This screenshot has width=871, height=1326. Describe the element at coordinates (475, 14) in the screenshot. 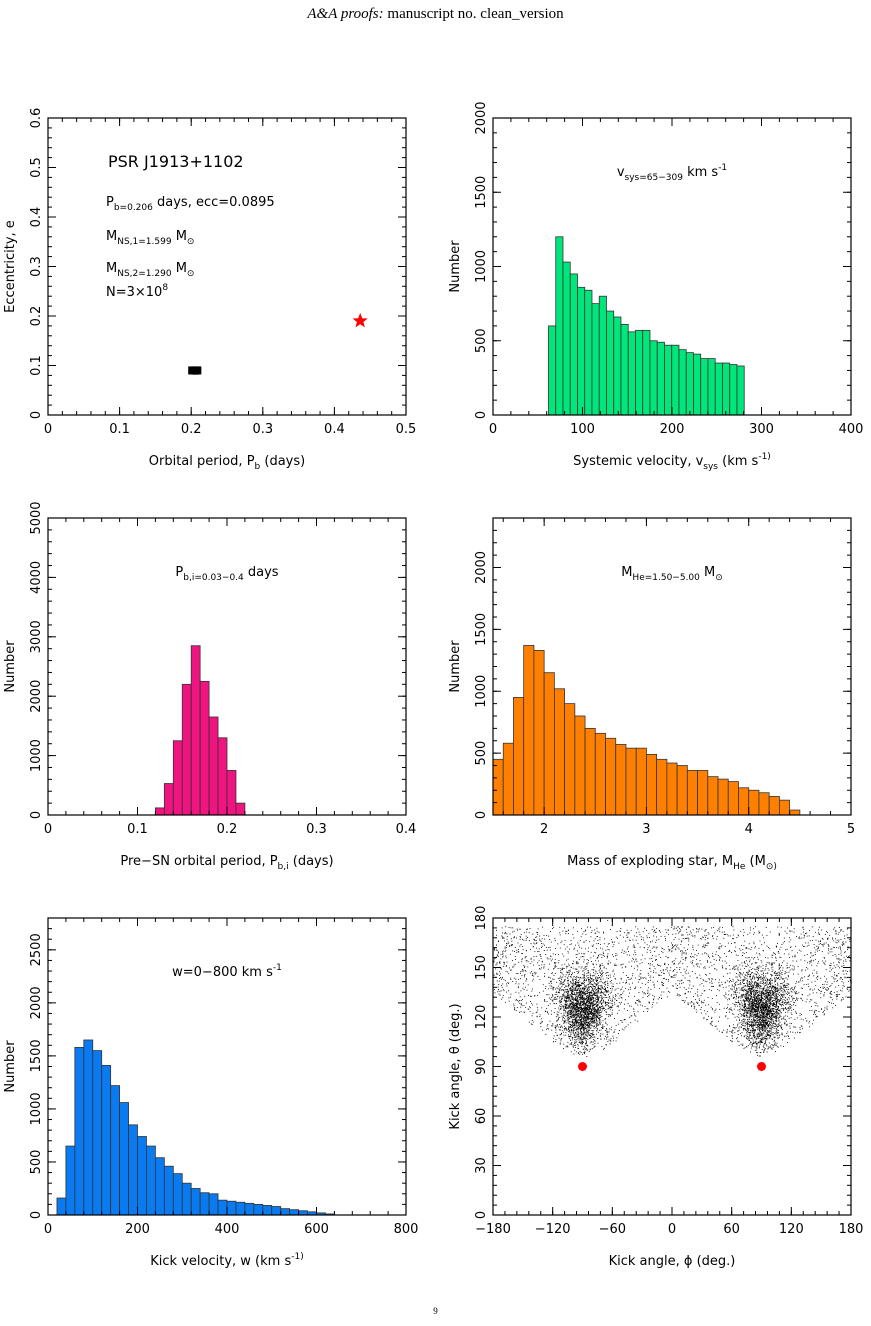

I see `manuscript-id: manuscript no. clean_version` at that location.